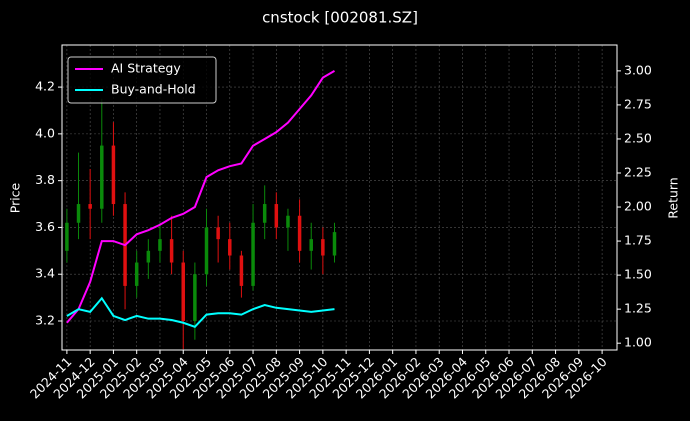  I want to click on y2-axis-label: Return, so click(673, 197).